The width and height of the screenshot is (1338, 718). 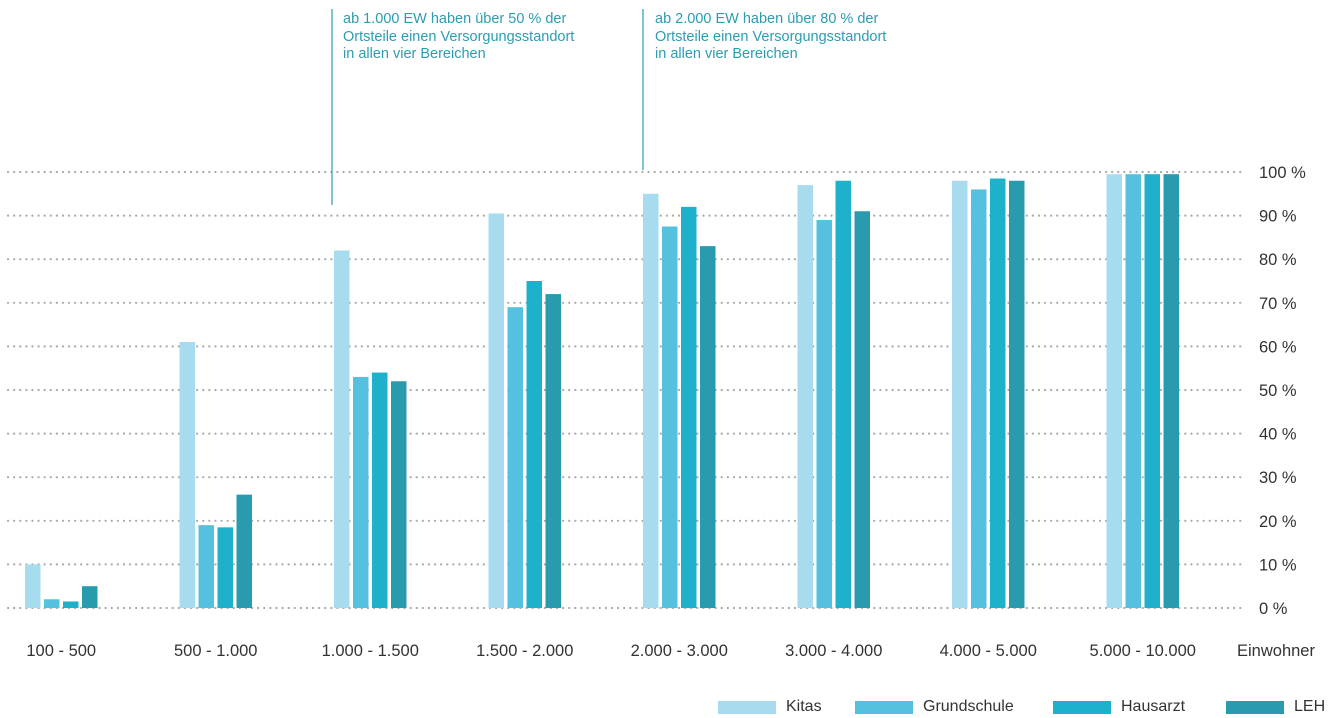 I want to click on y-tick-label: 0 %, so click(x=1273, y=609).